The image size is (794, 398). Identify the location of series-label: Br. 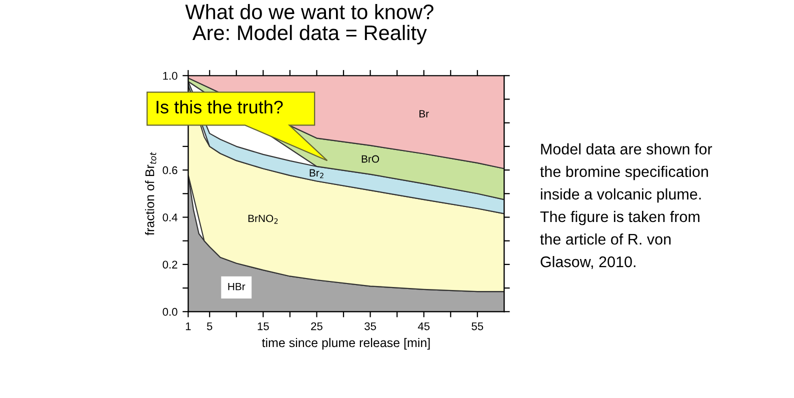
(424, 114).